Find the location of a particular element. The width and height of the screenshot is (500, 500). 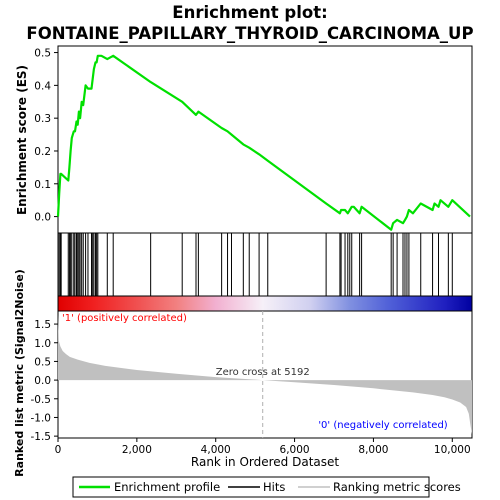

negative-correlation-label: '0' (negatively correlated) is located at coordinates (382, 425).